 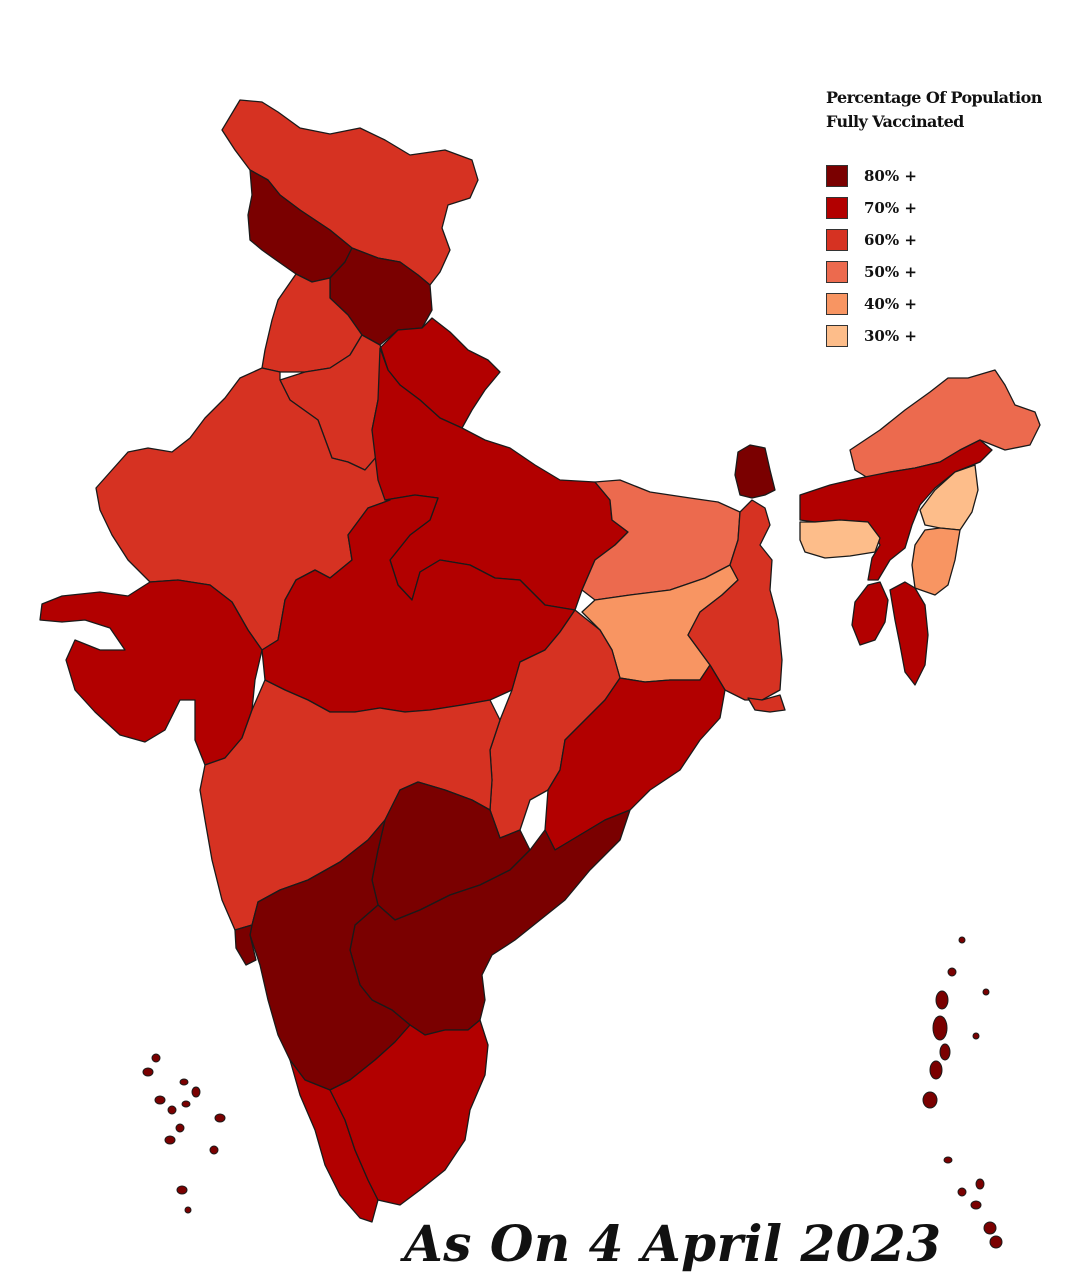 What do you see at coordinates (890, 272) in the screenshot?
I see `legend-label: 50% +` at bounding box center [890, 272].